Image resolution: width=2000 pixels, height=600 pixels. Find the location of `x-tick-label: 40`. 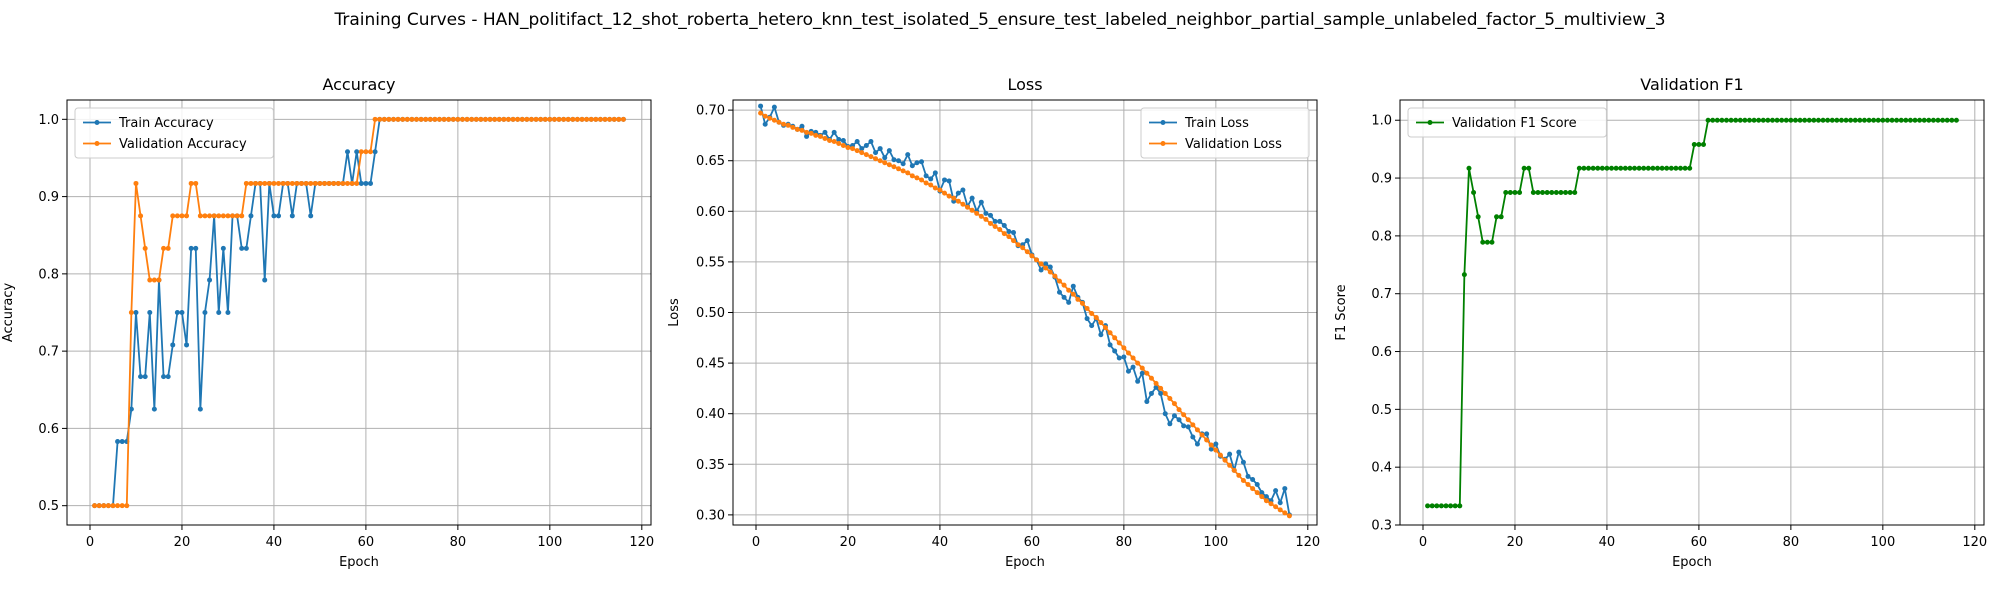

x-tick-label: 40 is located at coordinates (274, 542).